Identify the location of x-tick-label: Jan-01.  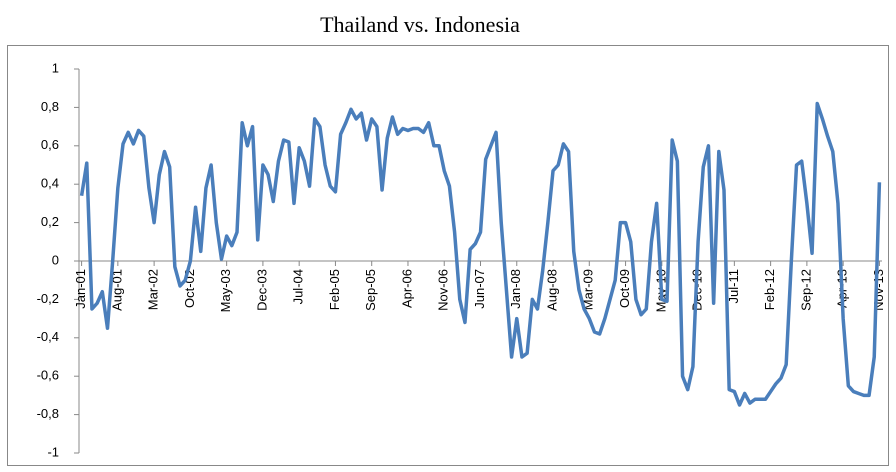
(80, 289).